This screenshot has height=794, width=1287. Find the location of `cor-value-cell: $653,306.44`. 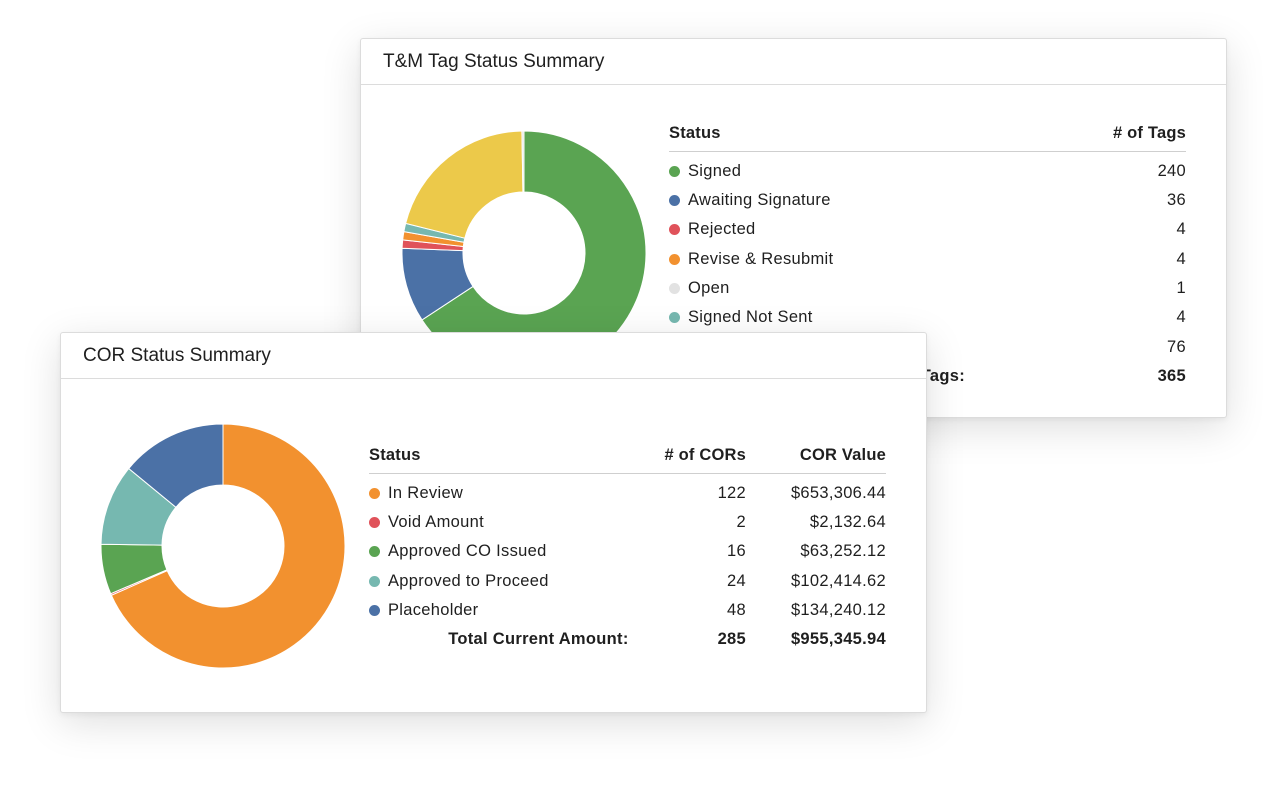

cor-value-cell: $653,306.44 is located at coordinates (838, 493).